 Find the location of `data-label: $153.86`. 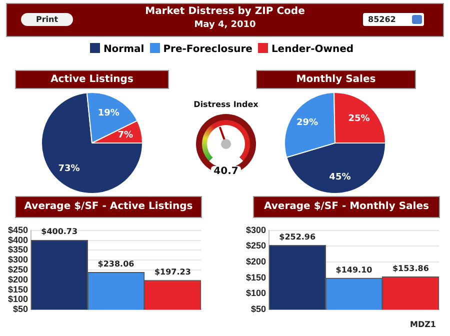

data-label: $153.86 is located at coordinates (411, 268).